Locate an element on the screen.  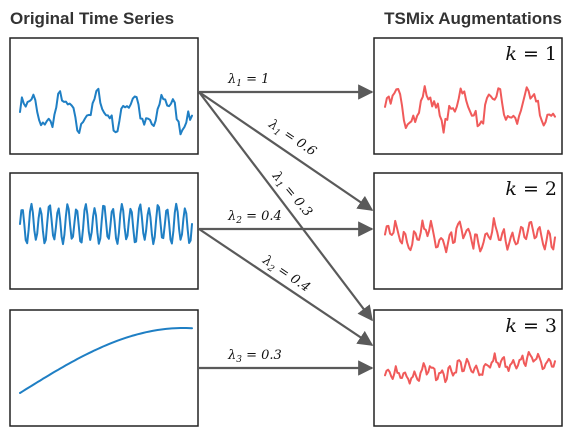
edge-label-3-3: λ3 = 0.3 is located at coordinates (254, 356).